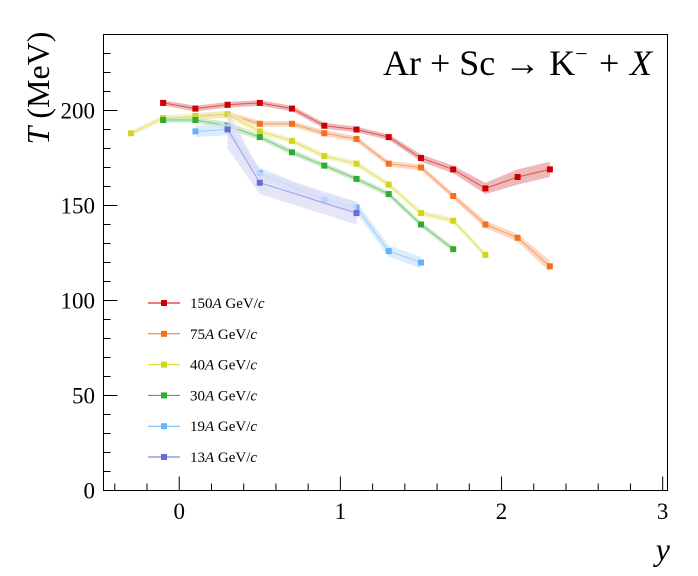 This screenshot has height=576, width=698. What do you see at coordinates (90, 491) in the screenshot?
I see `y-tick-label: 0` at bounding box center [90, 491].